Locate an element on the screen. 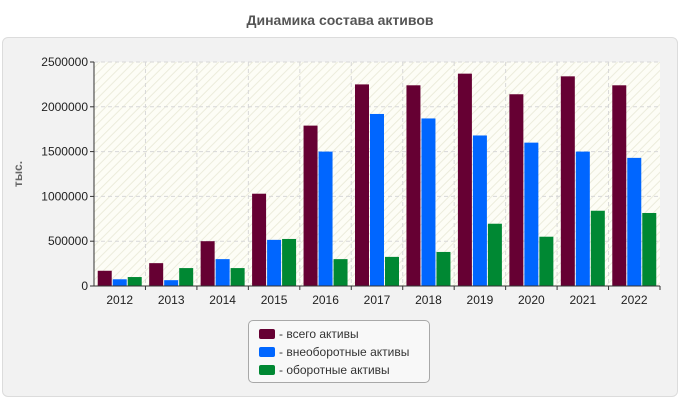 This screenshot has height=400, width=680. bar-2-2014 is located at coordinates (237, 277).